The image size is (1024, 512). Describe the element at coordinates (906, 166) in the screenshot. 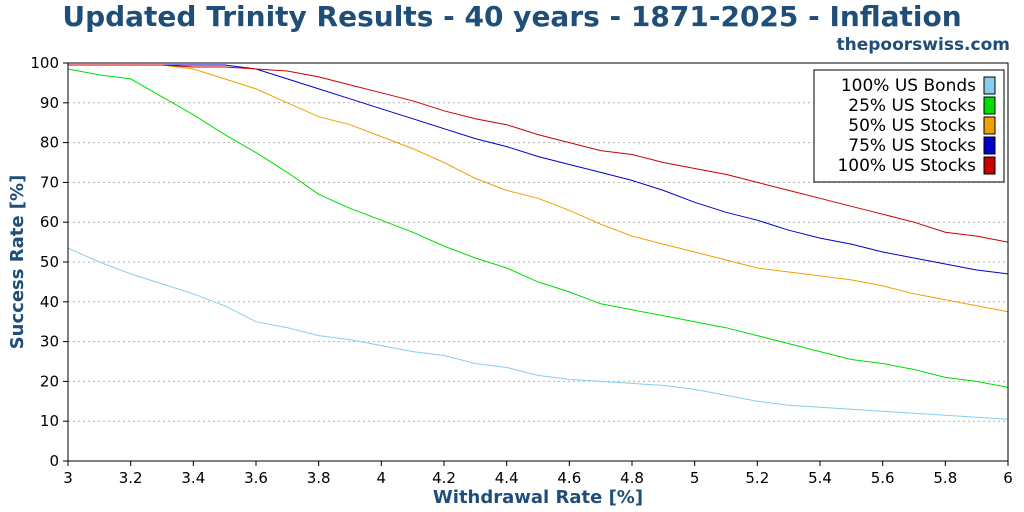

I see `legend-label: 100% US Stocks` at that location.